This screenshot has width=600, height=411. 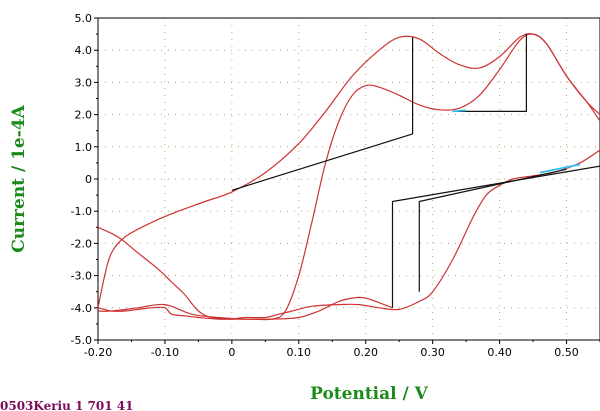 What do you see at coordinates (299, 352) in the screenshot?
I see `x-tick-label: 0.10` at bounding box center [299, 352].